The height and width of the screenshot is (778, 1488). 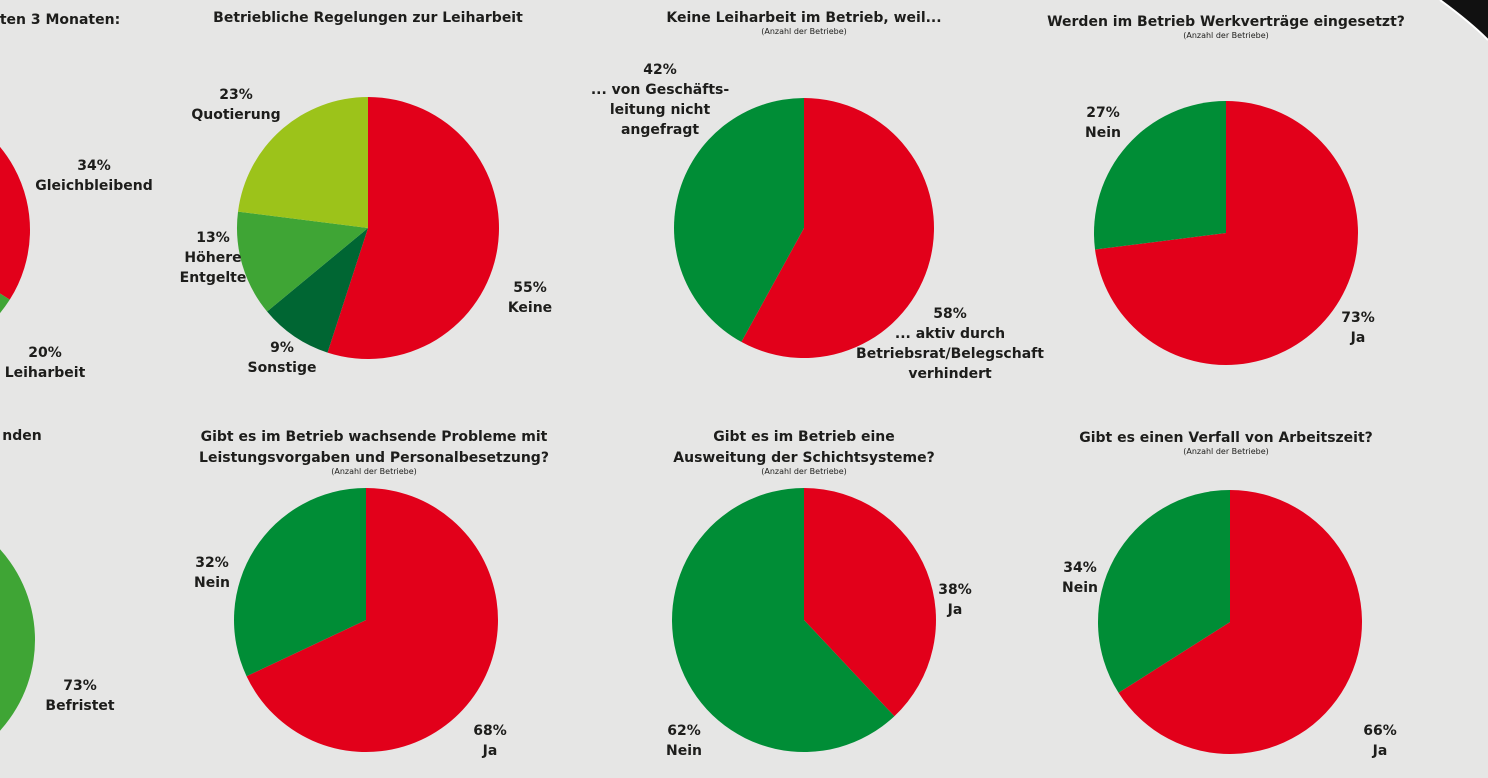 I want to click on text-line: ... aktiv durch, so click(x=950, y=334).